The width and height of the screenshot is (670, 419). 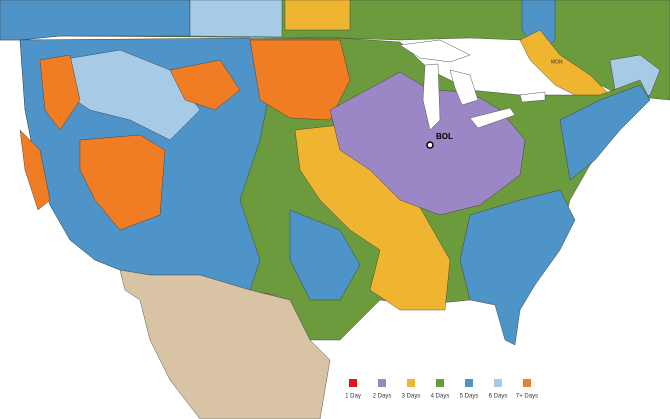 What do you see at coordinates (325, 255) in the screenshot?
I see `us-texas` at bounding box center [325, 255].